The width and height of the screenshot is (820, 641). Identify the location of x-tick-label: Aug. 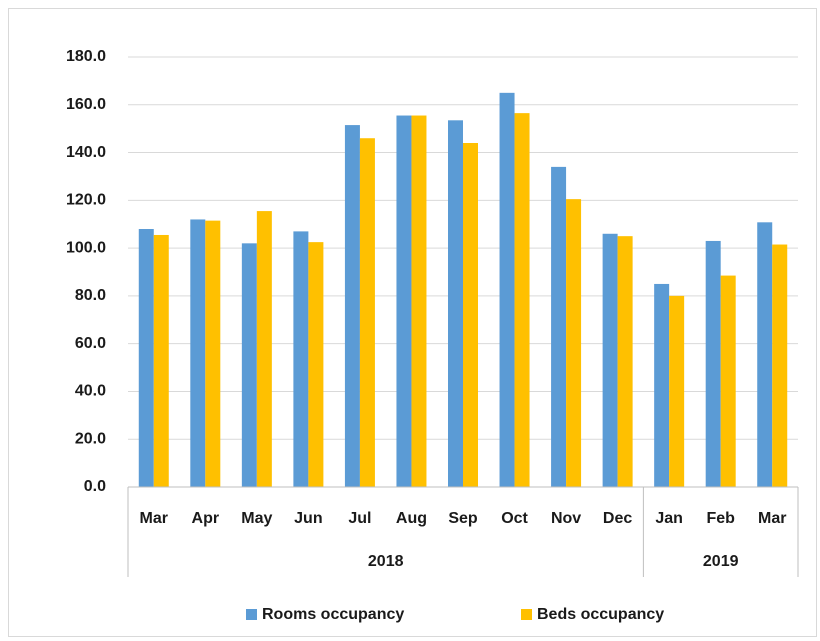
(411, 518).